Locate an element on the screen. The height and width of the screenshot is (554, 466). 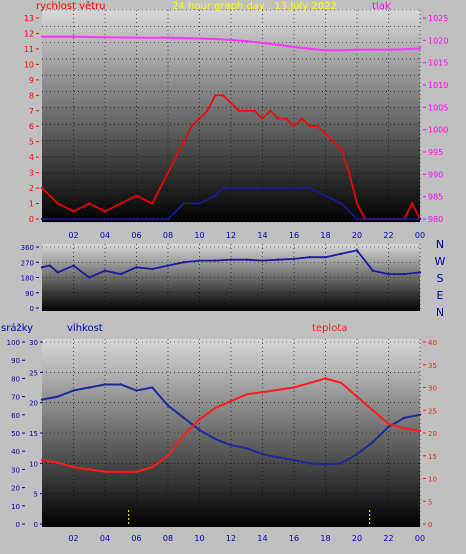
wind-x-tick-label: 20 is located at coordinates (357, 235).